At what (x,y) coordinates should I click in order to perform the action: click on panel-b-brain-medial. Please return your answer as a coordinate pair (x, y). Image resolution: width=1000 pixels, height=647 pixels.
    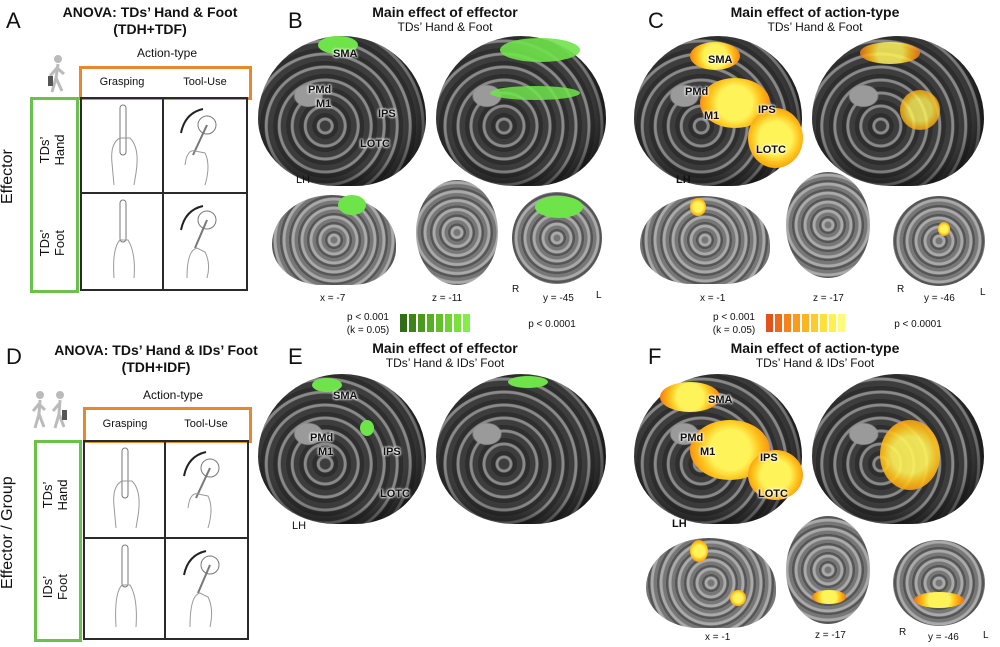
    Looking at the image, I should click on (521, 111).